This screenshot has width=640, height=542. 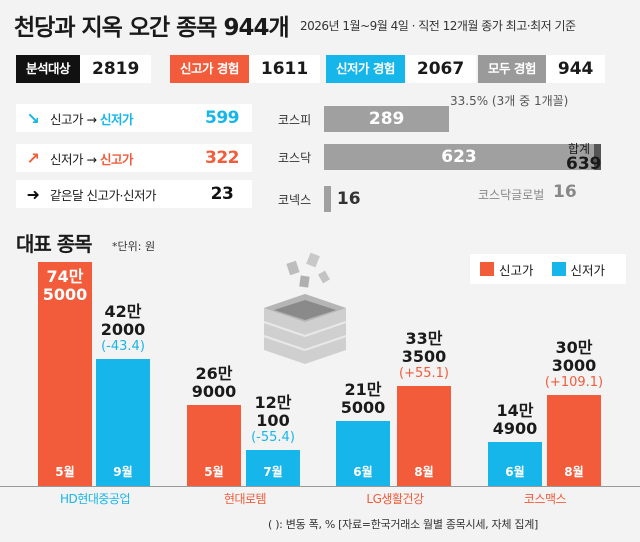 I want to click on flow-from: 신저가, so click(x=67, y=159).